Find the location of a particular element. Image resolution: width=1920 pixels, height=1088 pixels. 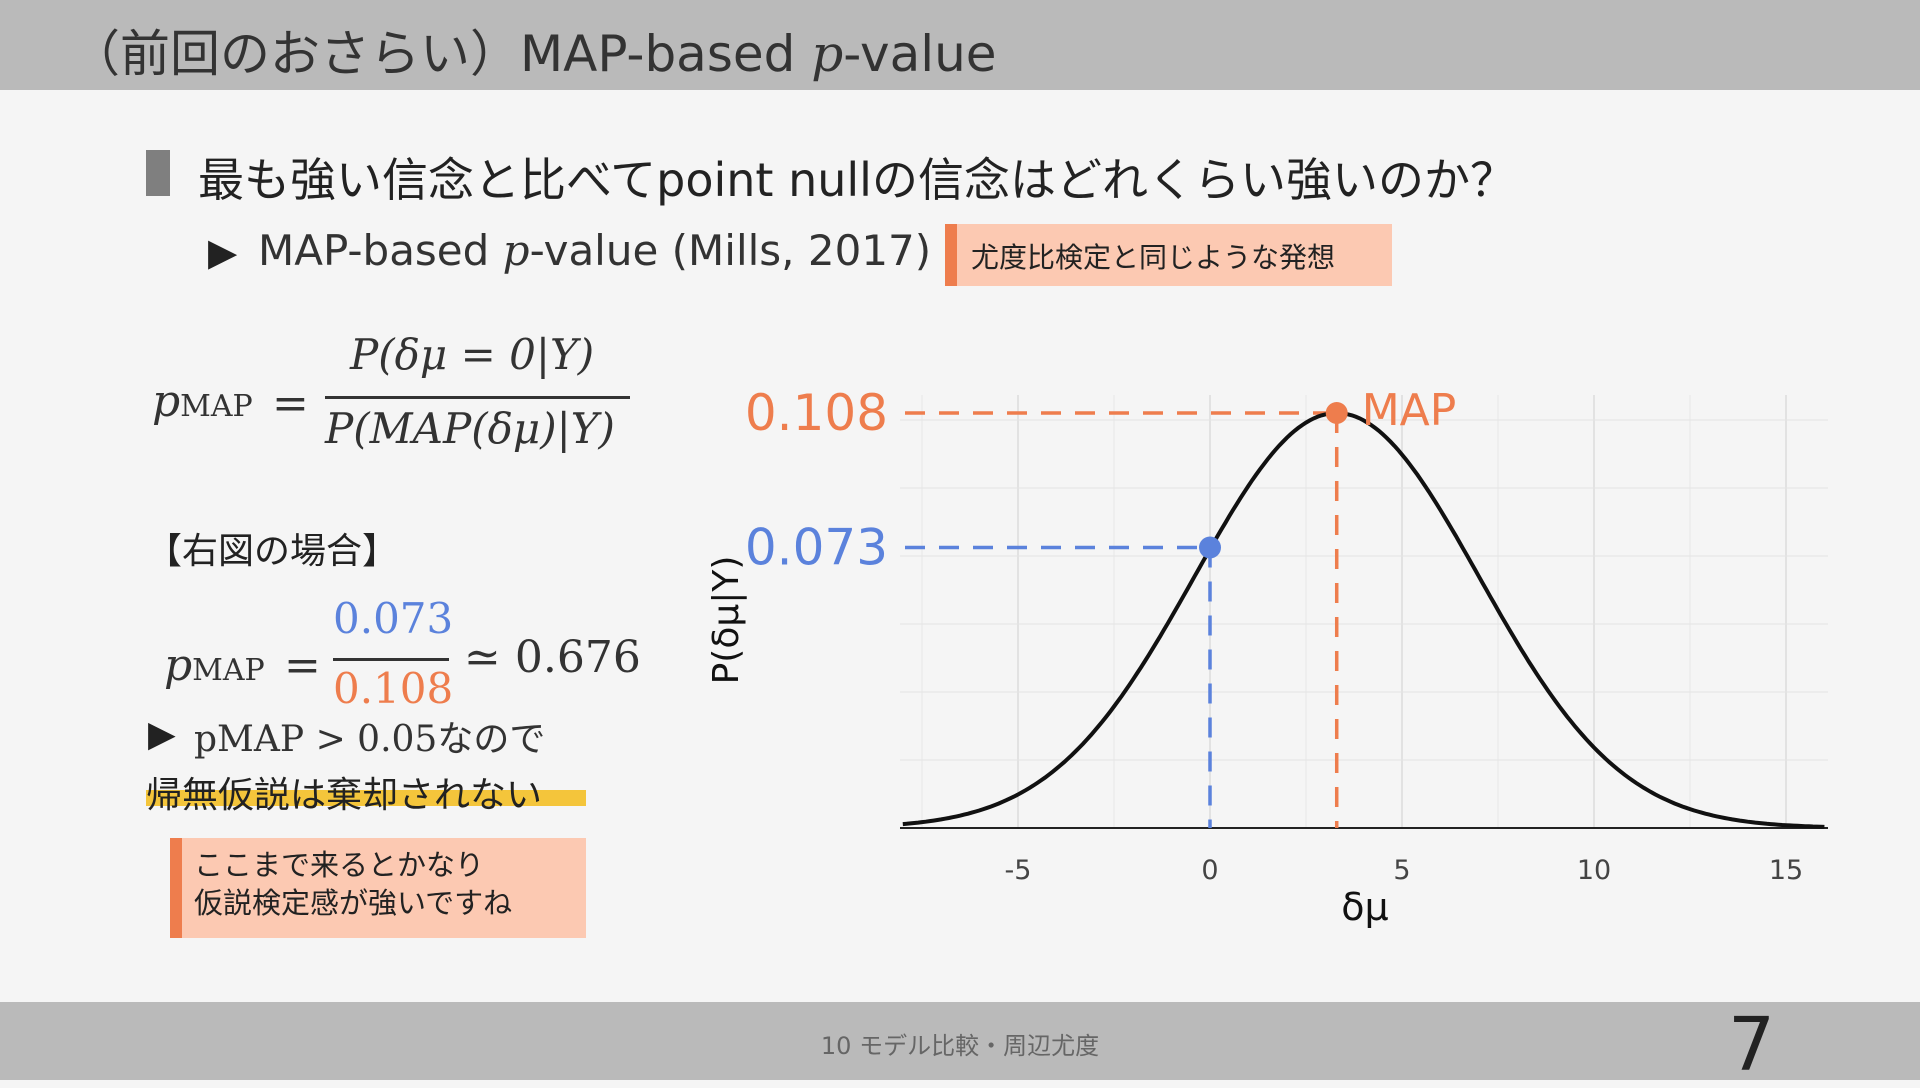

chart-x-ticks: -5 0 5 10 15 is located at coordinates (1404, 870).